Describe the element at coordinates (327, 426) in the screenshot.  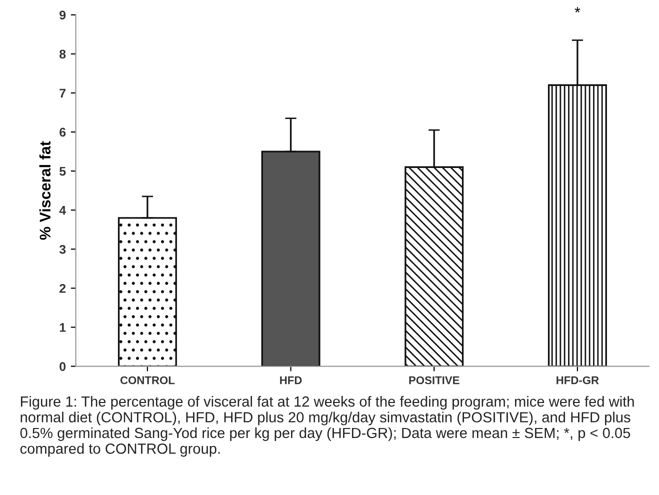
I see `caption: Figure 1: The percentage of visceral fat at 12 weeks of the feeding program; mice were fed with normal diet (CONTROL), HFD, HFD plus 20 mg/kg/day simvastatin (POSITIVE), and HFD plus 0.5% germinated Sang-Yod rice per kg per day (HFD-GR); Data were mean ± SEM; *, p < 0.05 compared to CONTROL group.` at that location.